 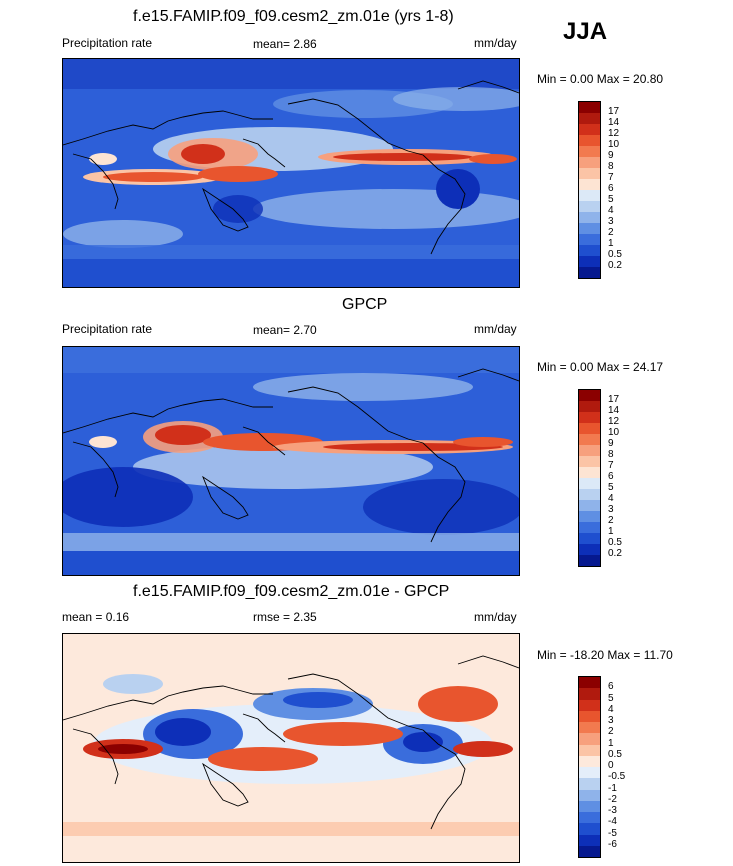 What do you see at coordinates (612, 844) in the screenshot?
I see `colorbar-tick-label: -6` at bounding box center [612, 844].